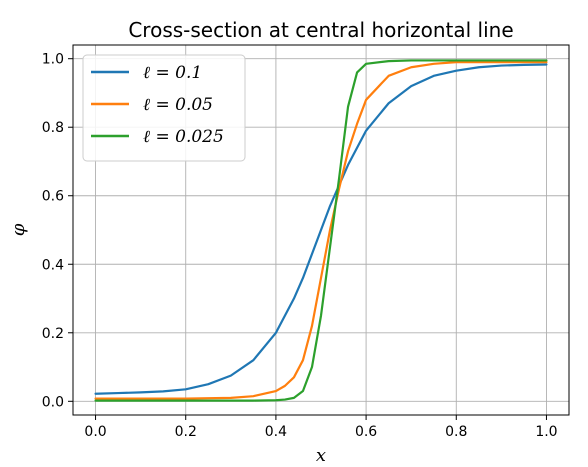  I want to click on x-tick-label: 0.0, so click(95, 432).